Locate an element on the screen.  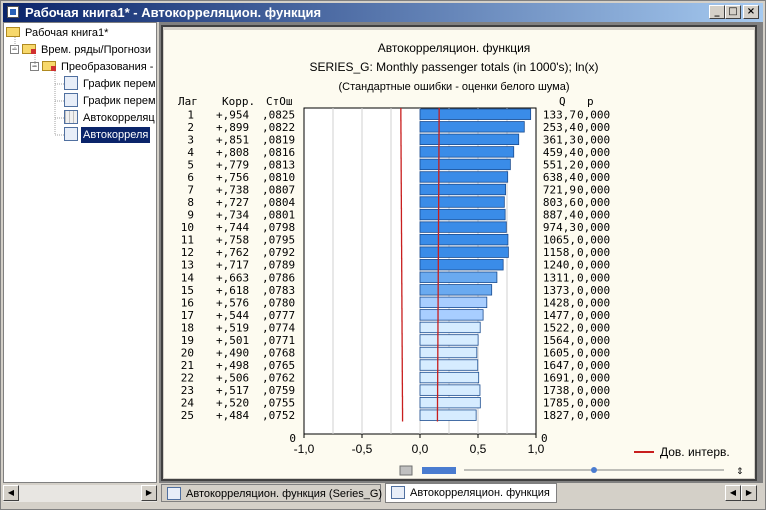
chart-toolbar: ⇕ is located at coordinates (571, 471).